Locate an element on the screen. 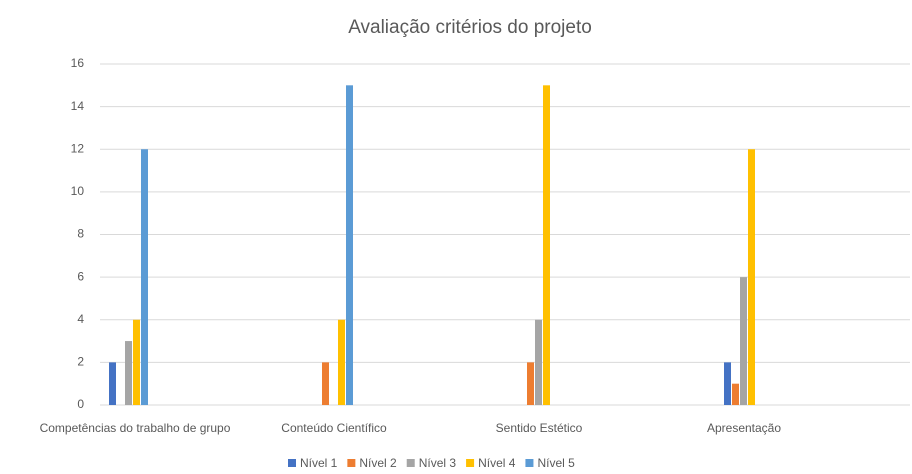 The image size is (912, 474). legend-label: Nível 3 is located at coordinates (438, 463).